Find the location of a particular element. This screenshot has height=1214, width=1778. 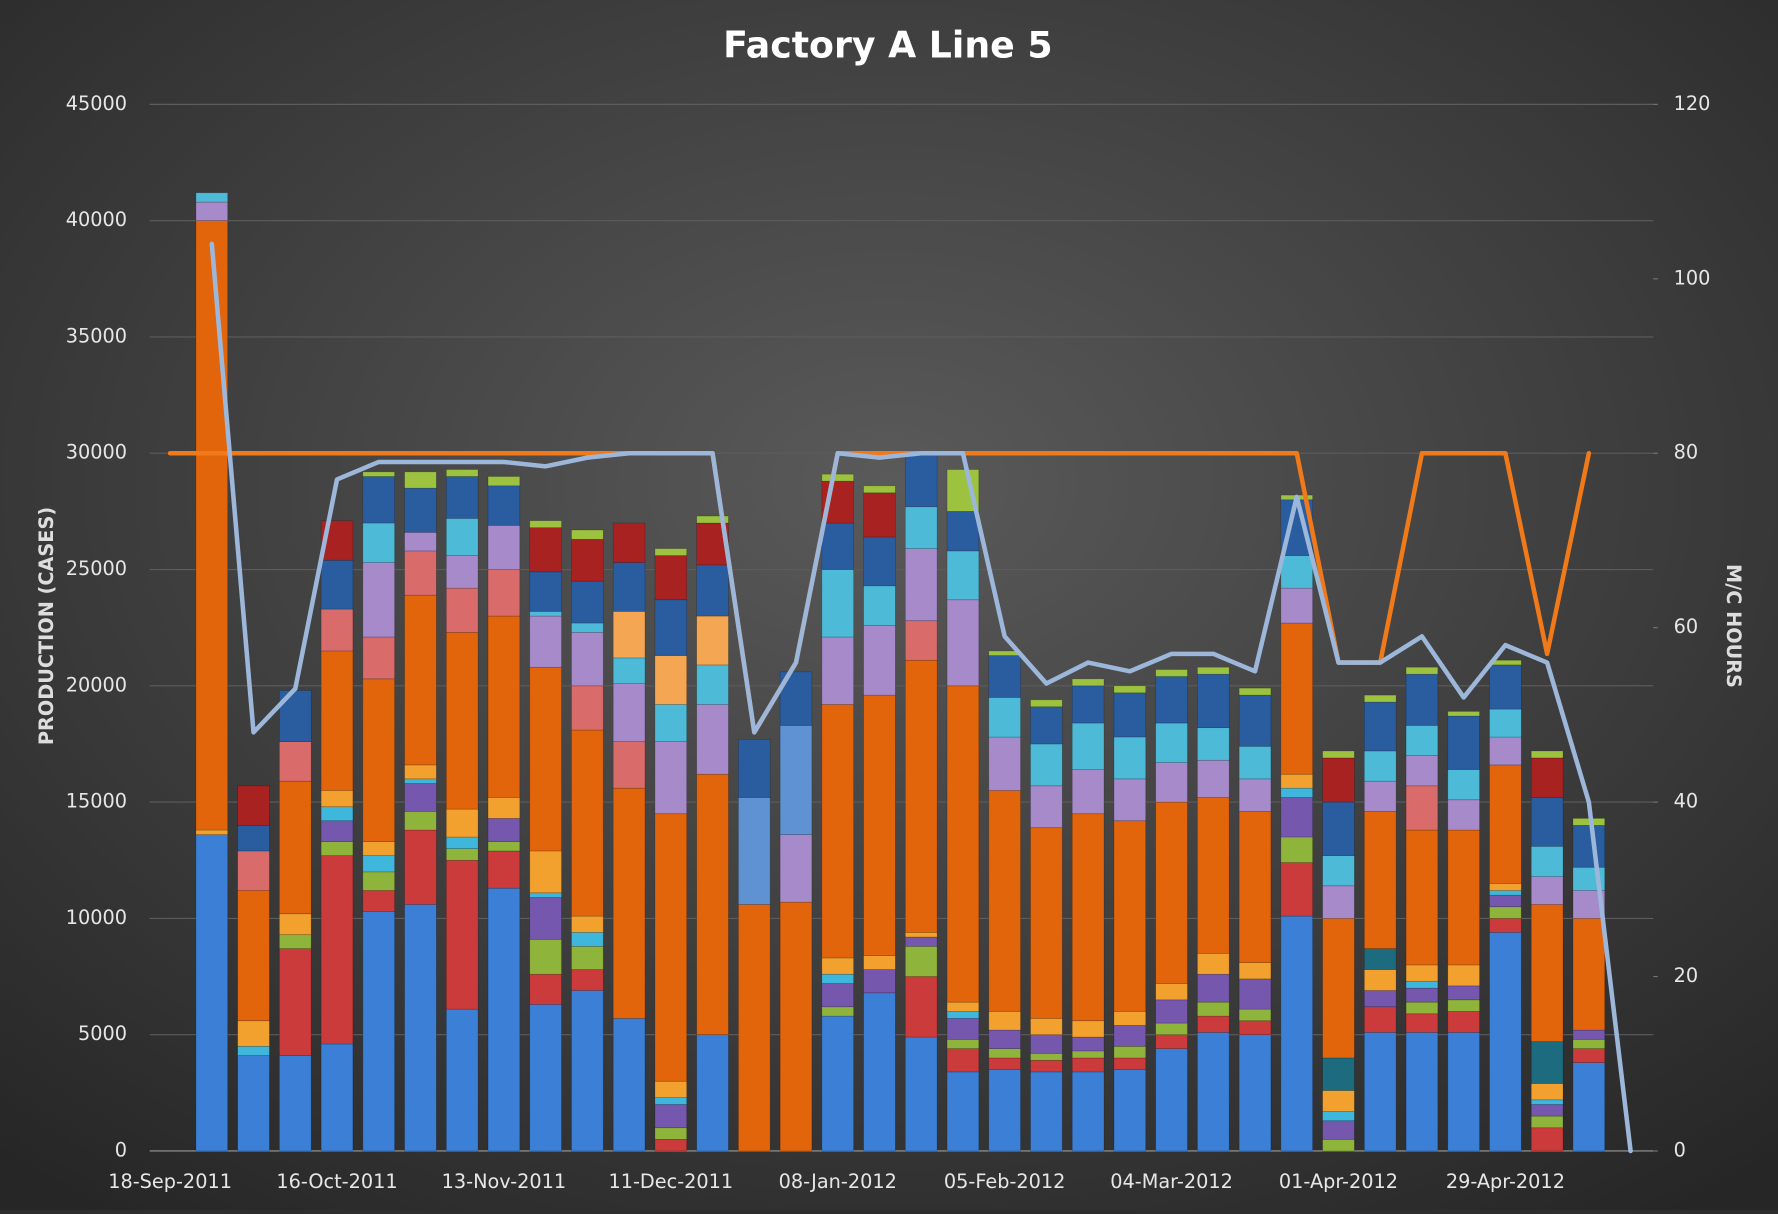

y-tick-label: 30000 is located at coordinates (96, 452).